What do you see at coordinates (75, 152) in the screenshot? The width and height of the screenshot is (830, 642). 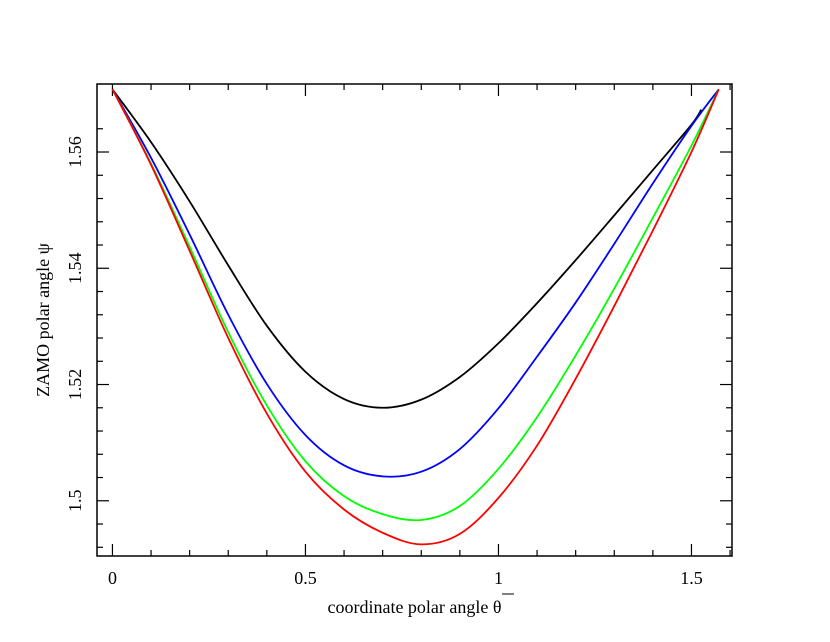 I see `y-tick-label: 1.56` at bounding box center [75, 152].